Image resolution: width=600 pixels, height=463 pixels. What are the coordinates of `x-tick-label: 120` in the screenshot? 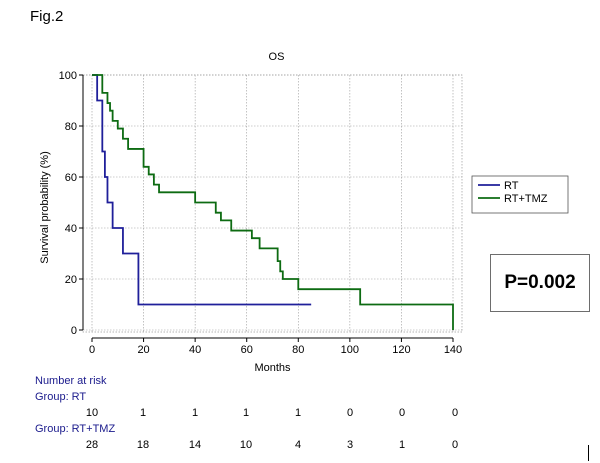 It's located at (401, 350).